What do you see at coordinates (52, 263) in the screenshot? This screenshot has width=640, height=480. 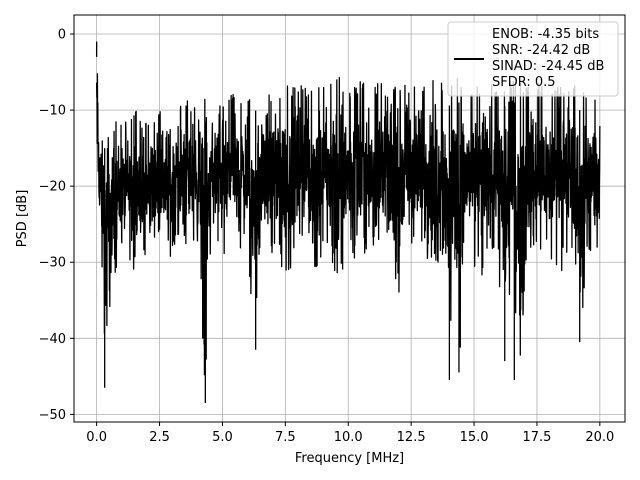 I see `y-tick-label: −30` at bounding box center [52, 263].